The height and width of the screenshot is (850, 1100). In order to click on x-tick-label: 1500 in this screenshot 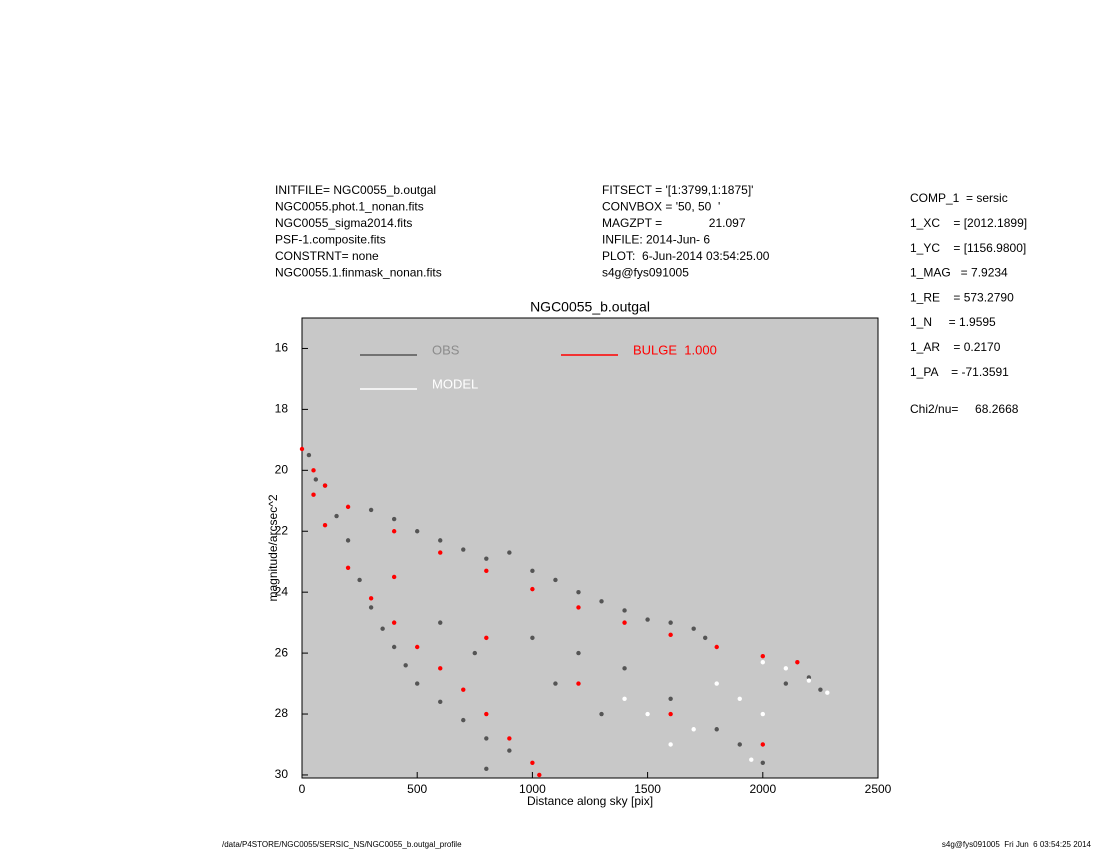, I will do `click(647, 789)`.